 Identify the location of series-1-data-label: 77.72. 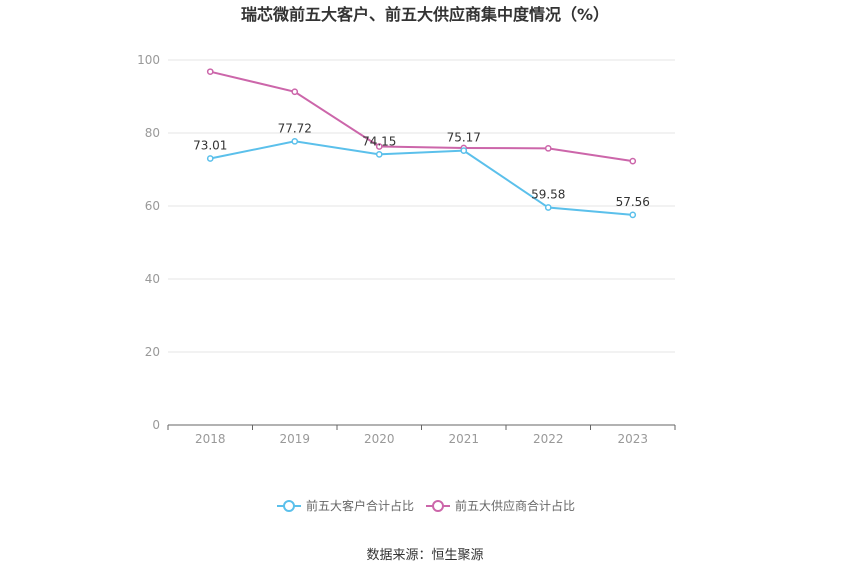
(295, 128).